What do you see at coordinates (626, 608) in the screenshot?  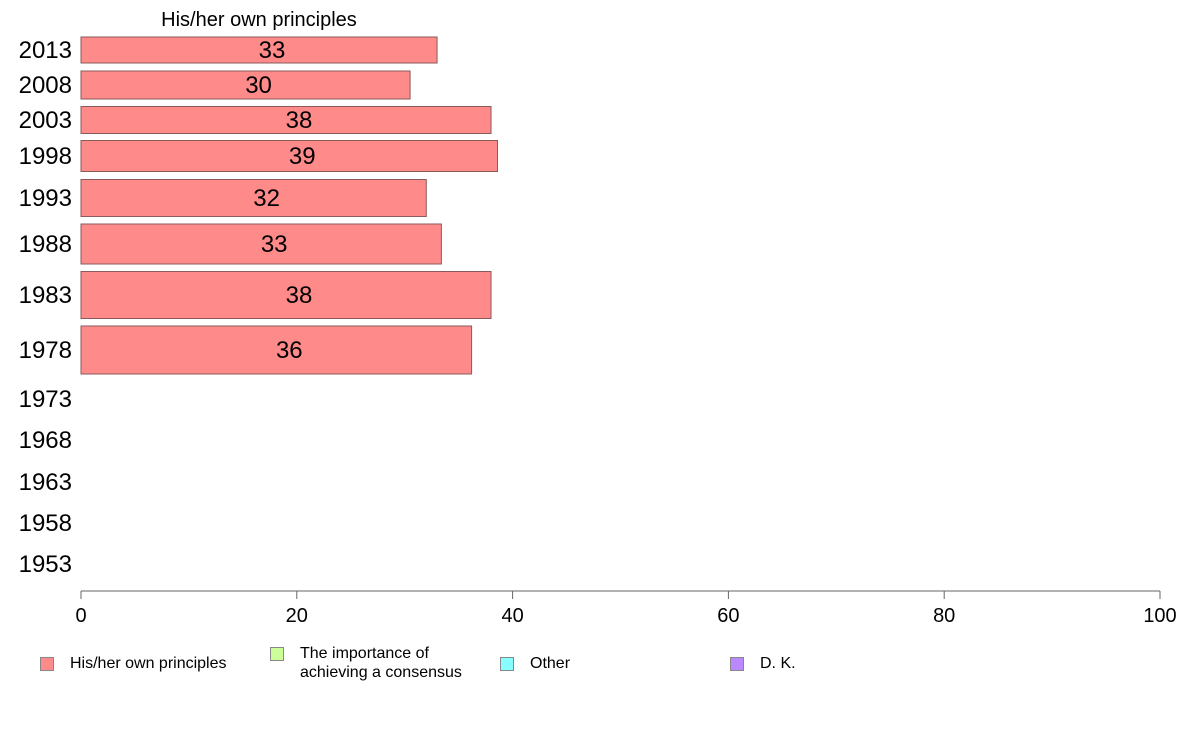 I see `x-axis: 0 20 40 60 80 100` at bounding box center [626, 608].